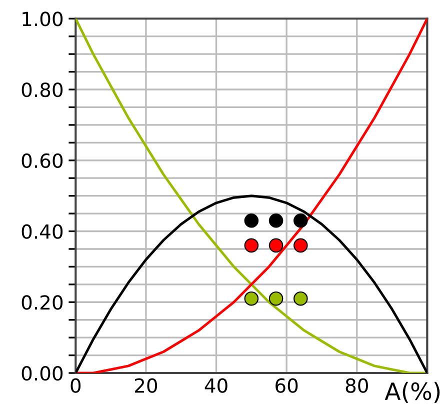 This screenshot has height=414, width=445. I want to click on y-tick-label: 0.80, so click(42, 90).